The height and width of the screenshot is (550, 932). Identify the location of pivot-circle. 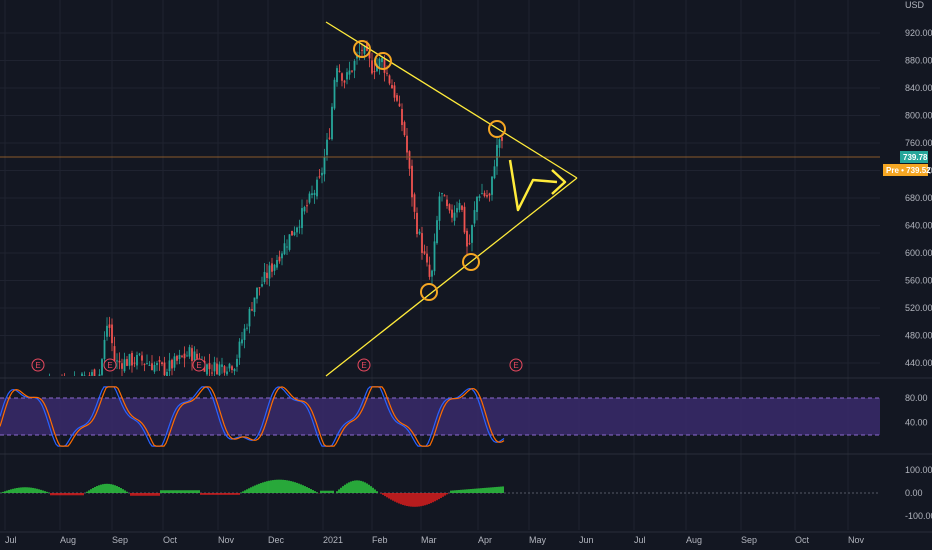
(429, 292).